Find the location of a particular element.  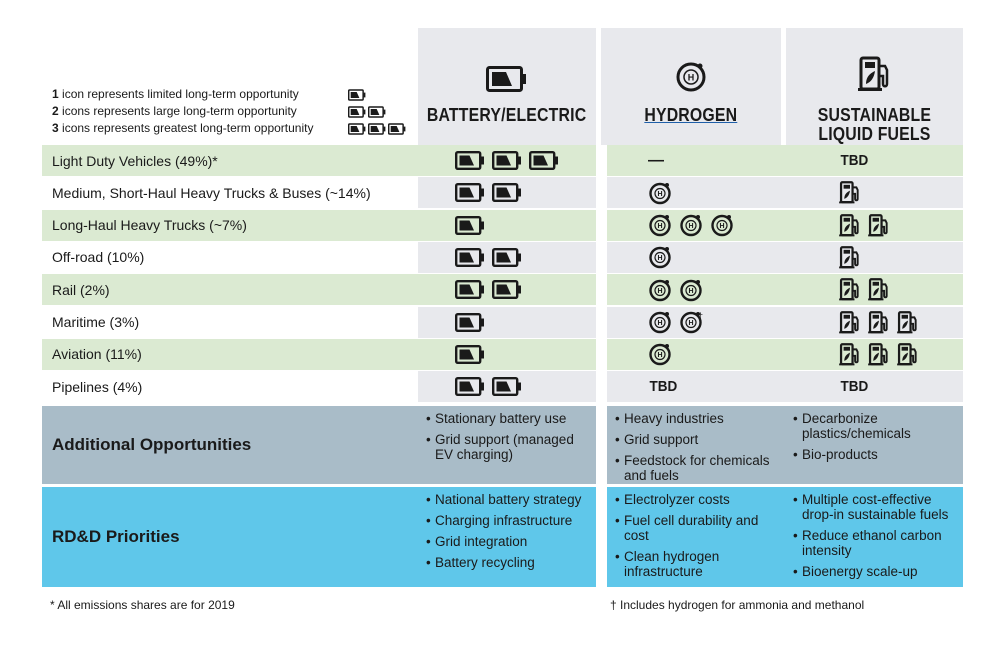

row-label: Aviation (11%) is located at coordinates (230, 354).